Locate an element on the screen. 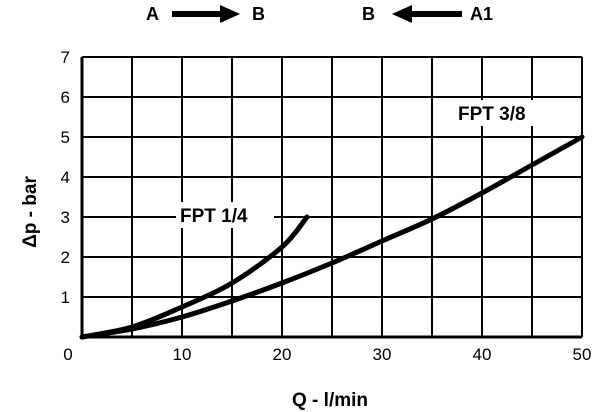  x-tick-label: 30 is located at coordinates (382, 354).